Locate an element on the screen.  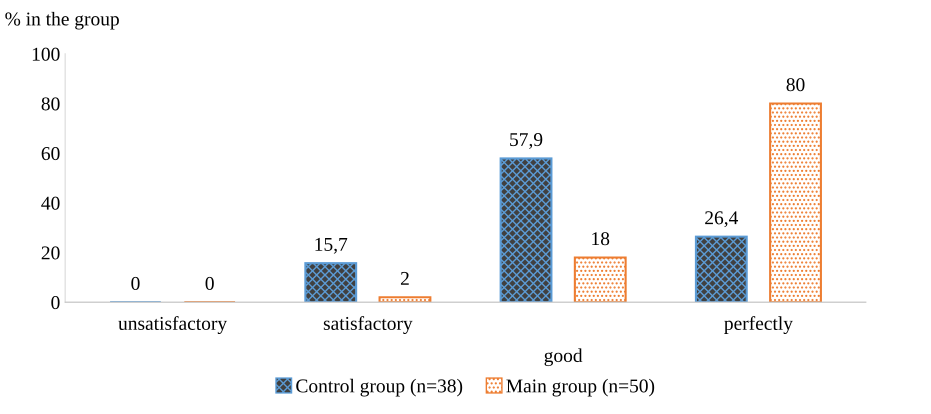
y-tick-label: 40 is located at coordinates (50, 203).